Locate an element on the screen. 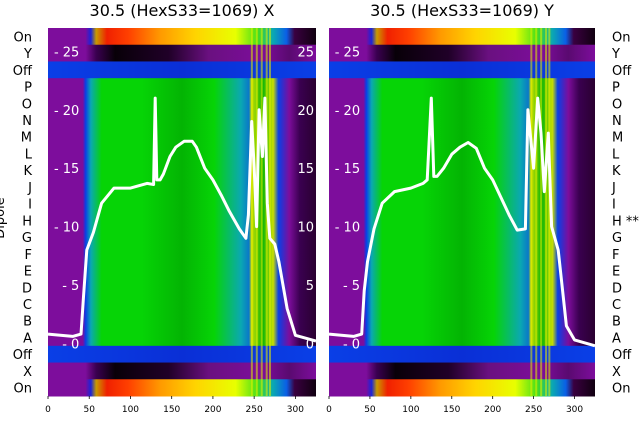 The width and height of the screenshot is (640, 440). row-label-right: B is located at coordinates (616, 322).